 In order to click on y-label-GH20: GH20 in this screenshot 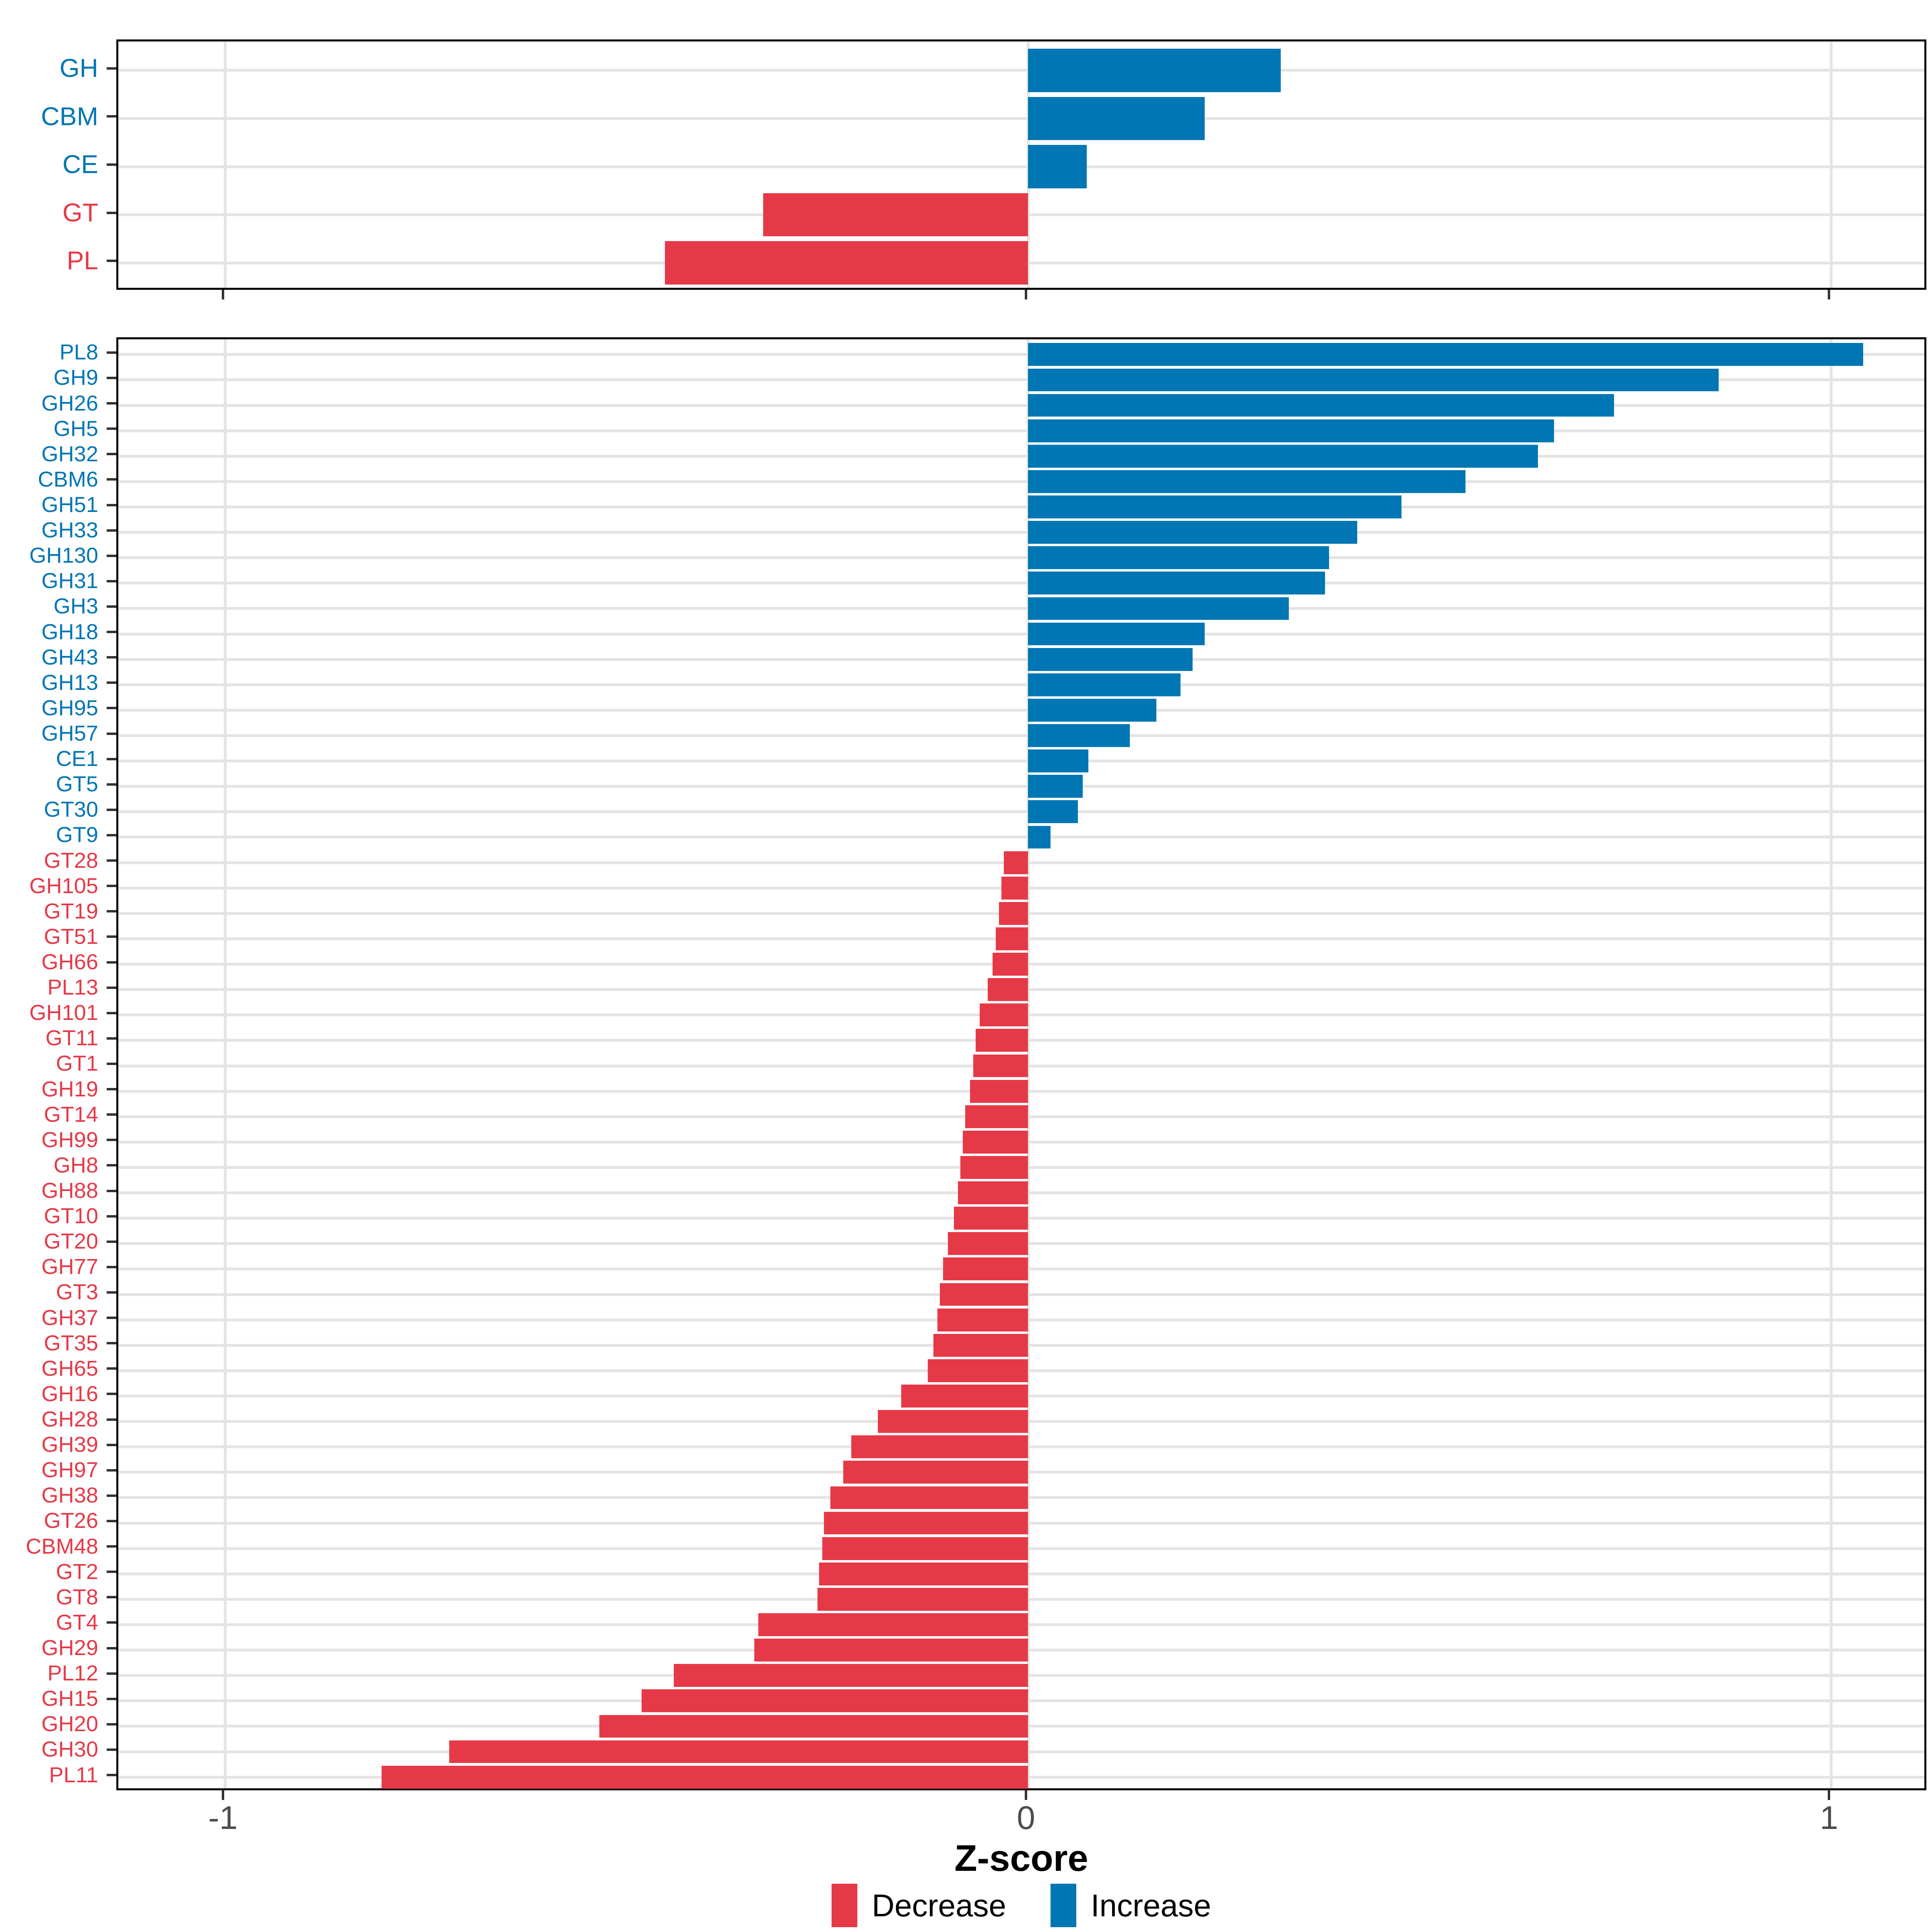, I will do `click(69, 1724)`.